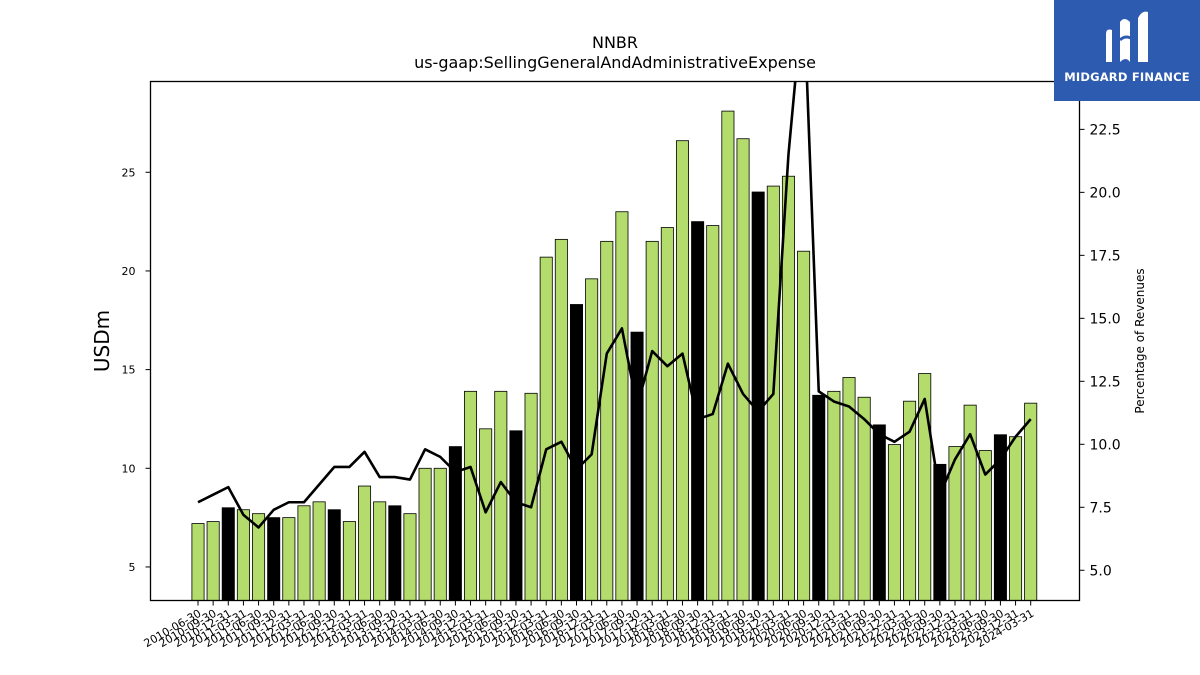 This screenshot has height=675, width=1200. What do you see at coordinates (1105, 256) in the screenshot?
I see `y2-tick-label: 17.5` at bounding box center [1105, 256].